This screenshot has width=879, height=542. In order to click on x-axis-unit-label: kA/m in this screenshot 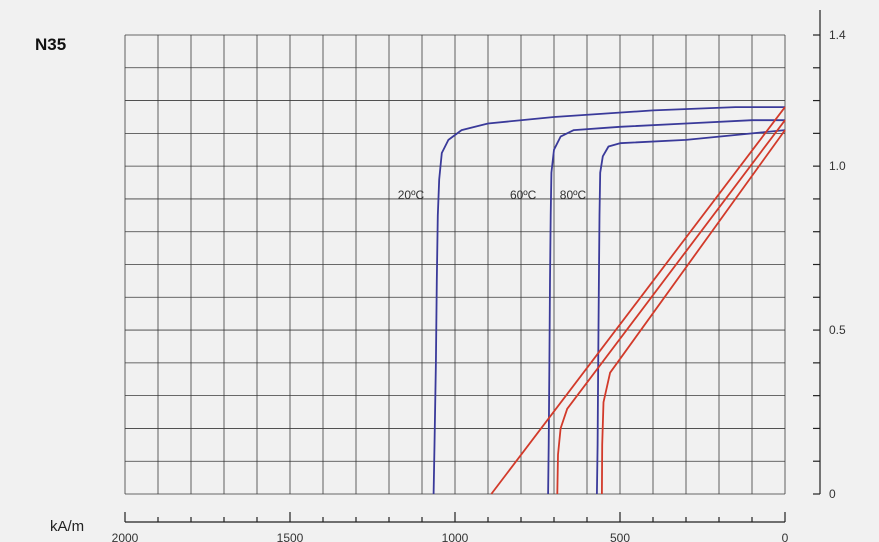, I will do `click(67, 526)`.